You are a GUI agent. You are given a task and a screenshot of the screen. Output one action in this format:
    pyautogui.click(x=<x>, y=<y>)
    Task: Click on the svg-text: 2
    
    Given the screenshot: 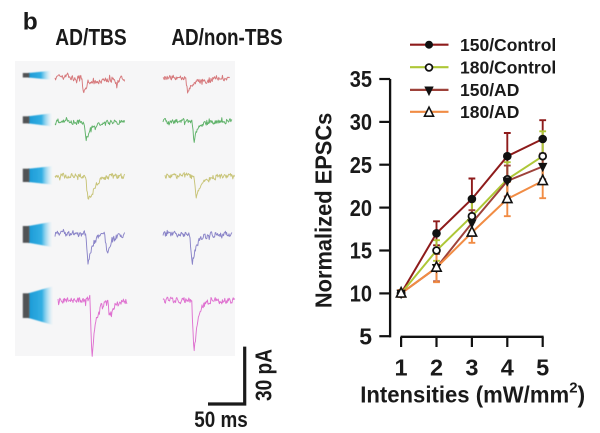 What is the action you would take?
    pyautogui.click(x=436, y=368)
    